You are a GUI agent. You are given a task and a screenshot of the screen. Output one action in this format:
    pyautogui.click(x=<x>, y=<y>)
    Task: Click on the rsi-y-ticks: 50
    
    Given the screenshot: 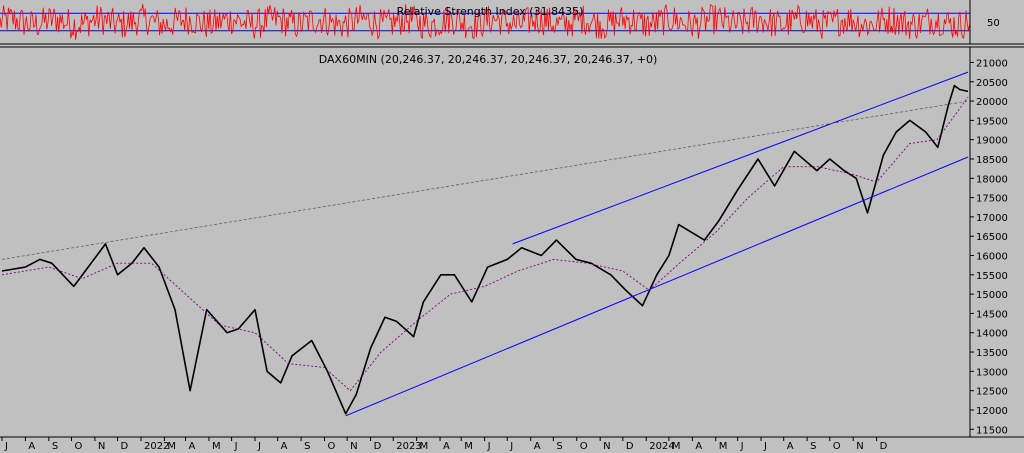 What is the action you would take?
    pyautogui.click(x=993, y=23)
    